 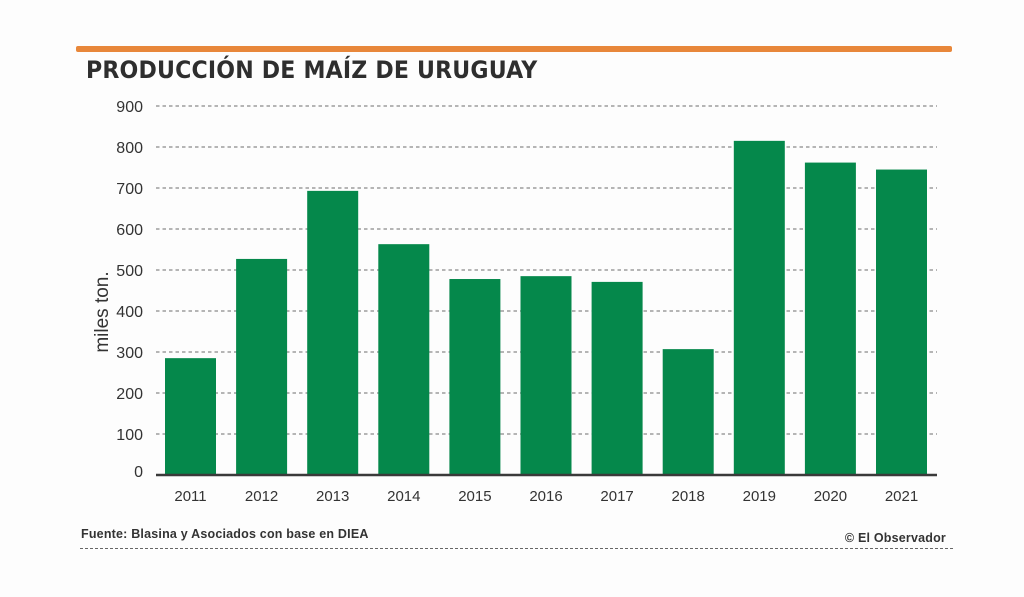 What do you see at coordinates (129, 290) in the screenshot?
I see `y-axis-ticks: 0 100 200 300 400 500 600 700 800 900` at bounding box center [129, 290].